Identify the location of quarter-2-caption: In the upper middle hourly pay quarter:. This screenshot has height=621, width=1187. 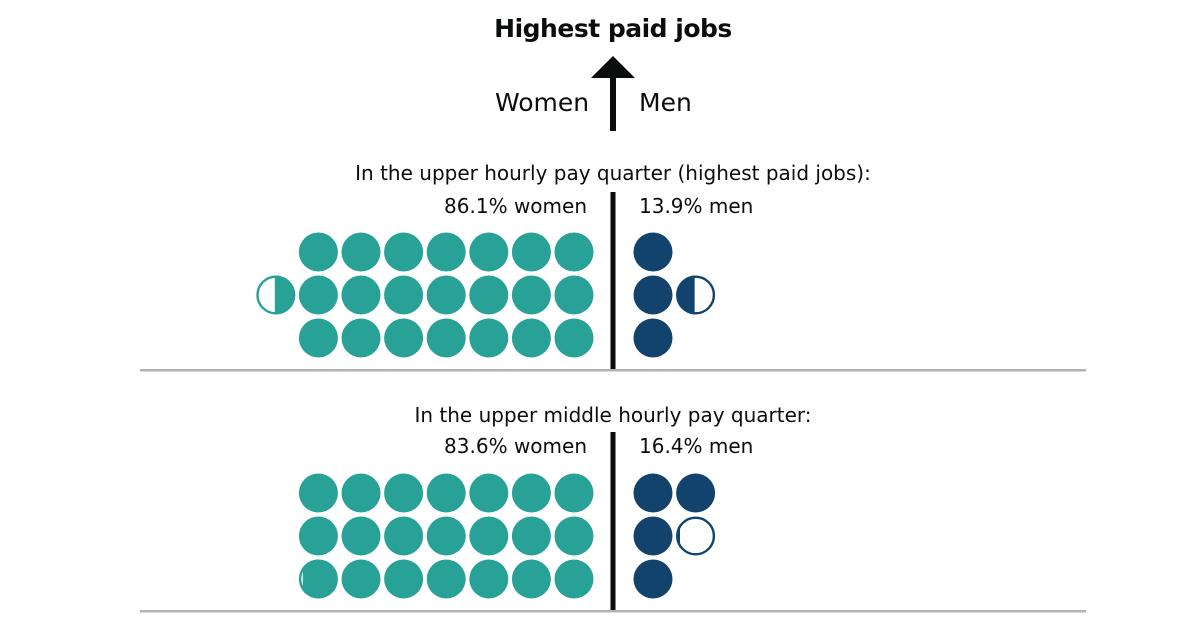
(613, 415).